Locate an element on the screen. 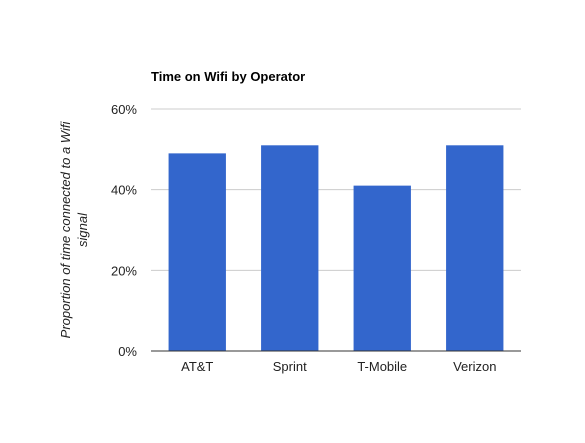  y-tick-label: 40% is located at coordinates (124, 190).